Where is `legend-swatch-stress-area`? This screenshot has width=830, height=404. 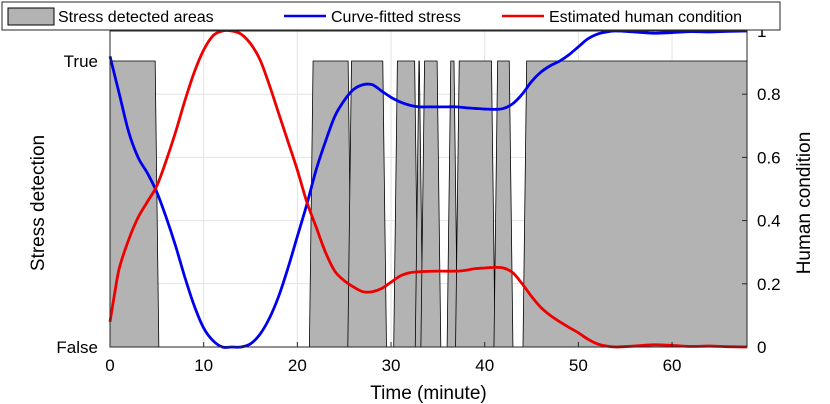
legend-swatch-stress-area is located at coordinates (31, 16).